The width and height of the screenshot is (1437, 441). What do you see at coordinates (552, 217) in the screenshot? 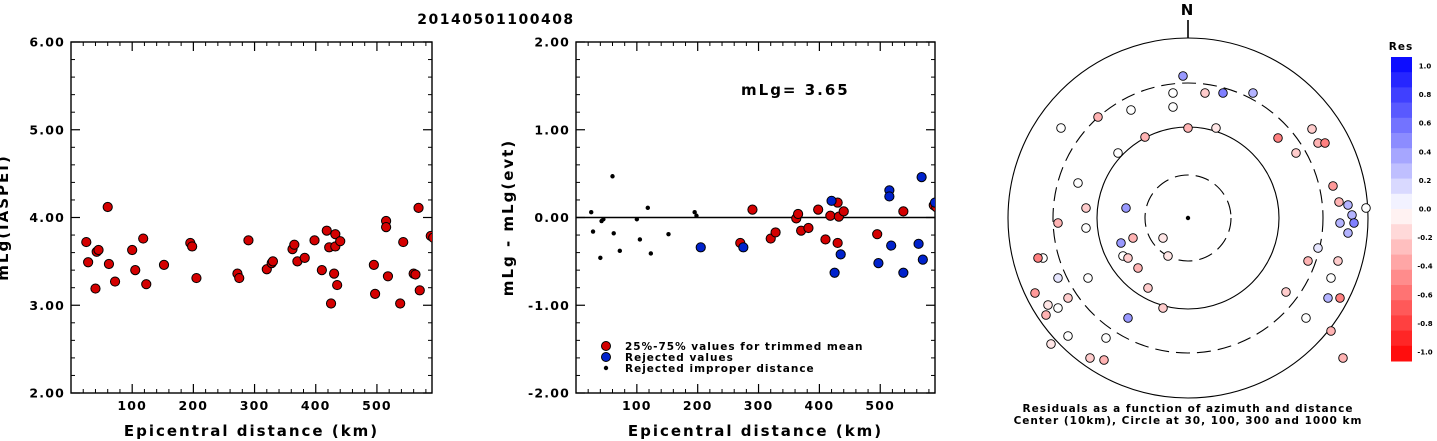
I see `y-tick-label: 0.00` at bounding box center [552, 217].